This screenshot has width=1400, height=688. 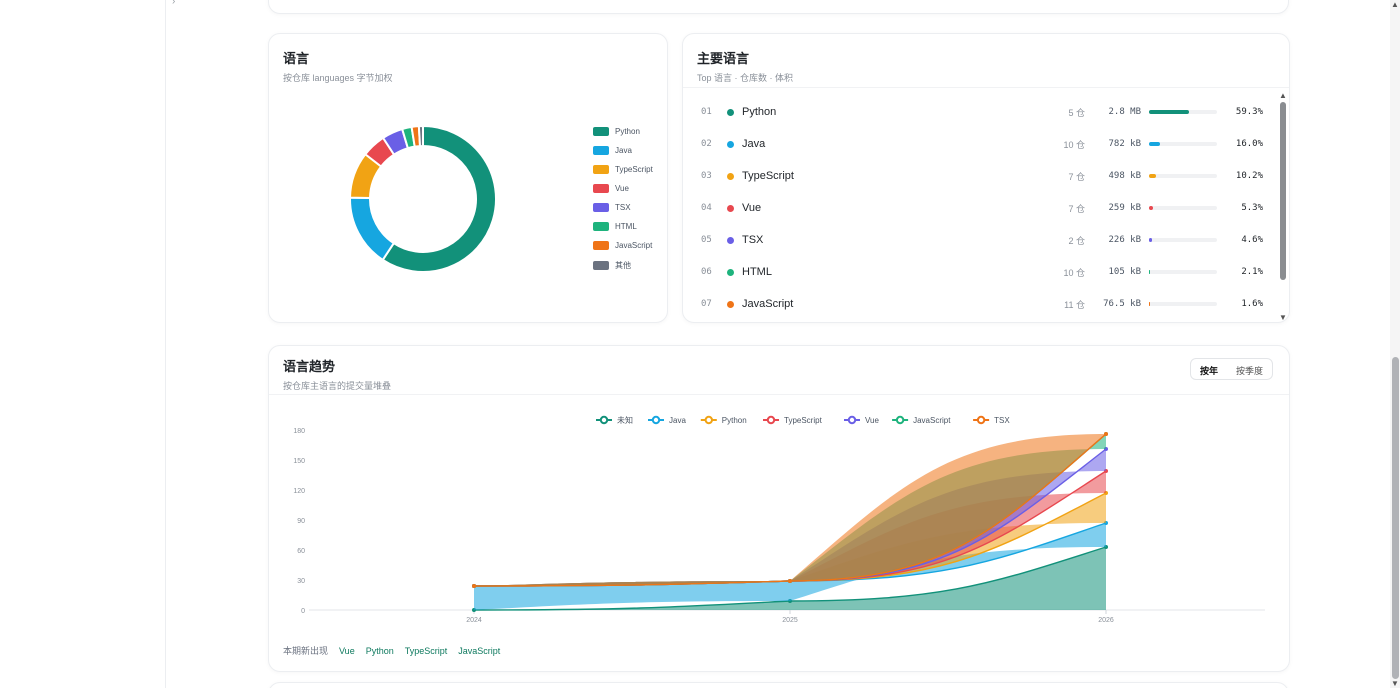 What do you see at coordinates (793, 420) in the screenshot?
I see `trend-legend-item: TypeScript` at bounding box center [793, 420].